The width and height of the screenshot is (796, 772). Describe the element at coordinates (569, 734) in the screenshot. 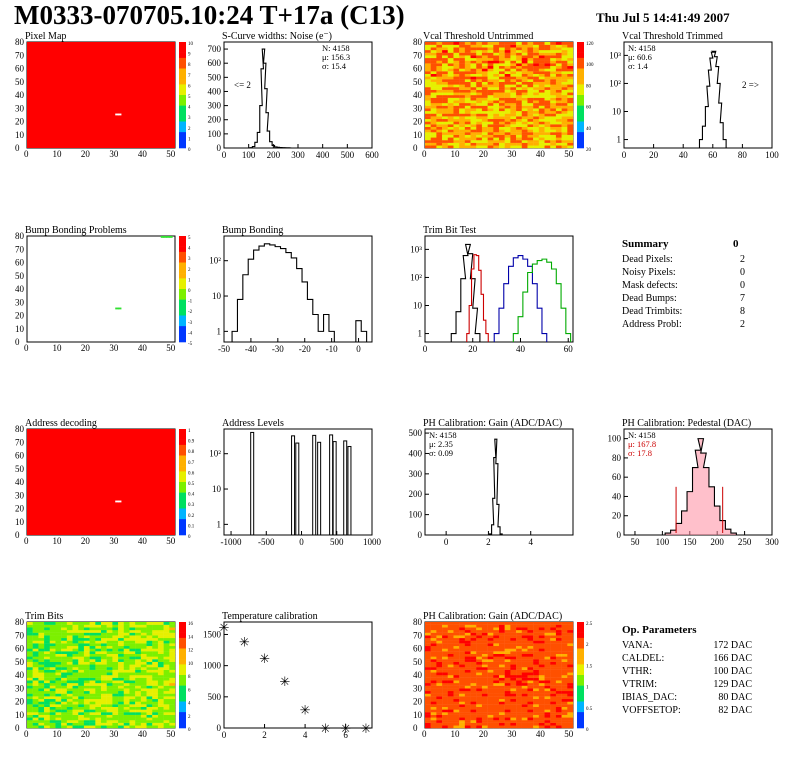

I see `x-tick-label: 50` at that location.